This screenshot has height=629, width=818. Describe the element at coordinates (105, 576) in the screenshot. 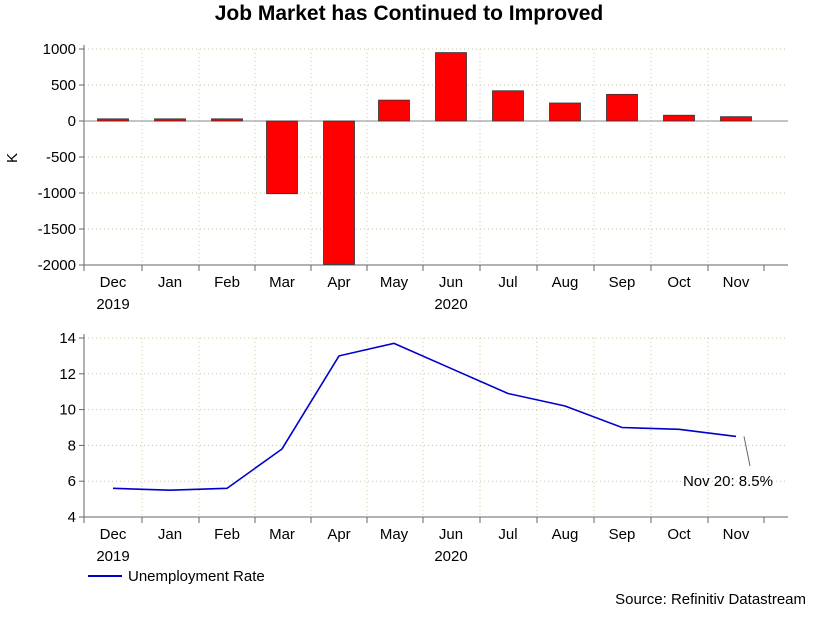

I see `legend-line-swatch` at that location.